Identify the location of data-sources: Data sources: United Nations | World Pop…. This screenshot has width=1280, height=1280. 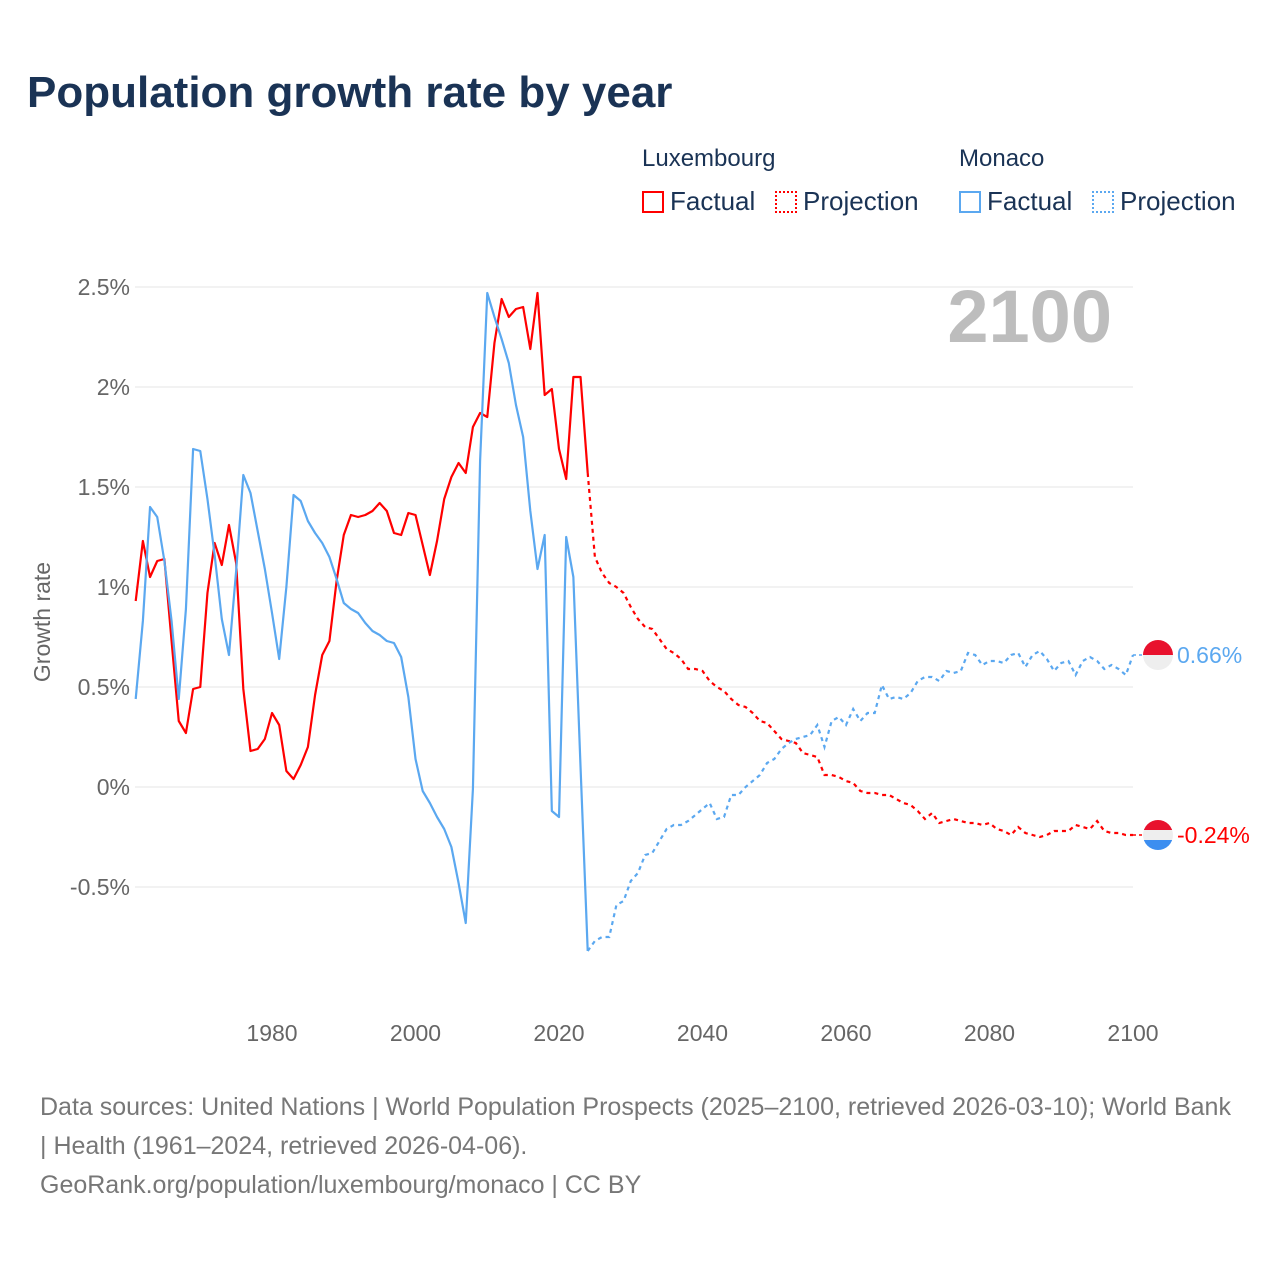
(635, 1126).